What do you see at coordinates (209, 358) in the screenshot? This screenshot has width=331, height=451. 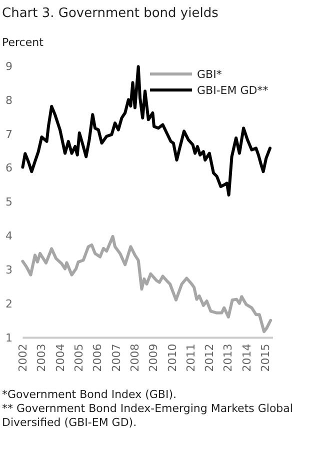 I see `x-tick-label: 2012` at bounding box center [209, 358].